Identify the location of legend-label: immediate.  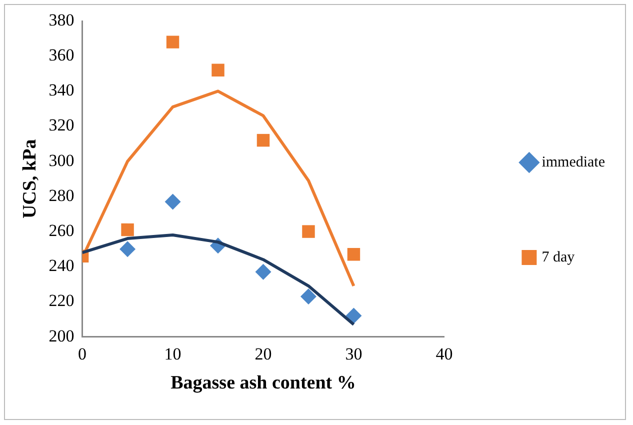
(574, 162).